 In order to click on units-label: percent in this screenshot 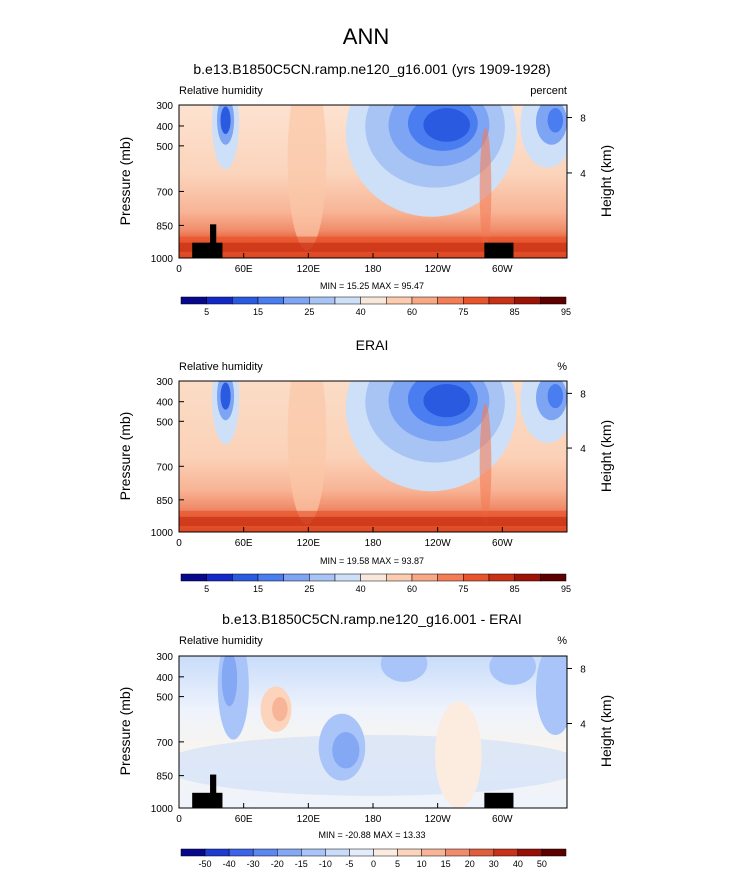, I will do `click(548, 91)`.